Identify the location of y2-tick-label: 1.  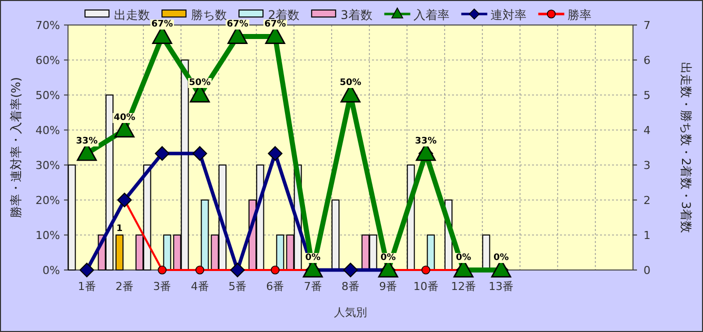
(647, 235).